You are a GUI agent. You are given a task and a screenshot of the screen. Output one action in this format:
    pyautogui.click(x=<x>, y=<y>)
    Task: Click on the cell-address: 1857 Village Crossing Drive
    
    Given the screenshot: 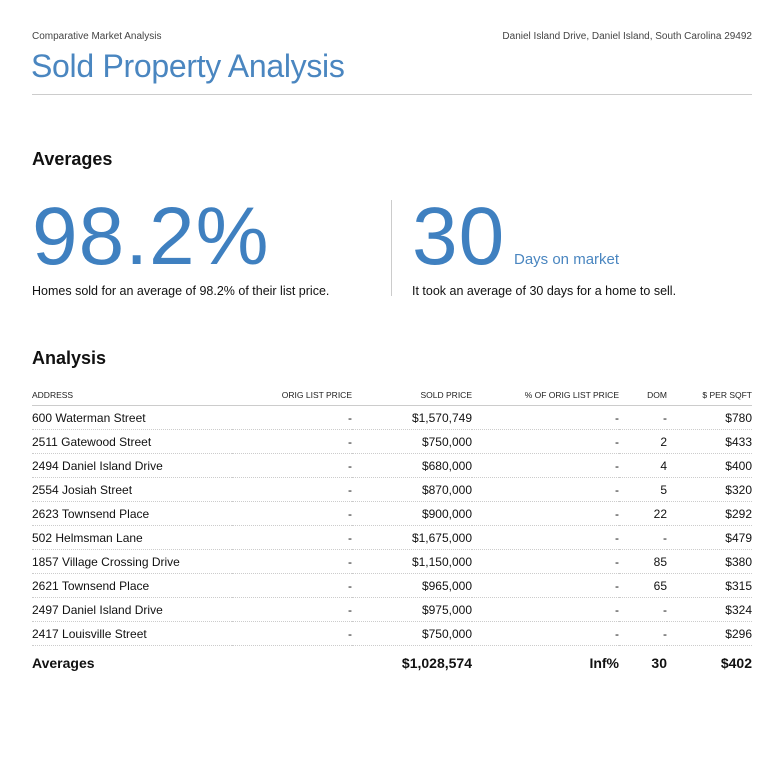 What is the action you would take?
    pyautogui.click(x=132, y=561)
    